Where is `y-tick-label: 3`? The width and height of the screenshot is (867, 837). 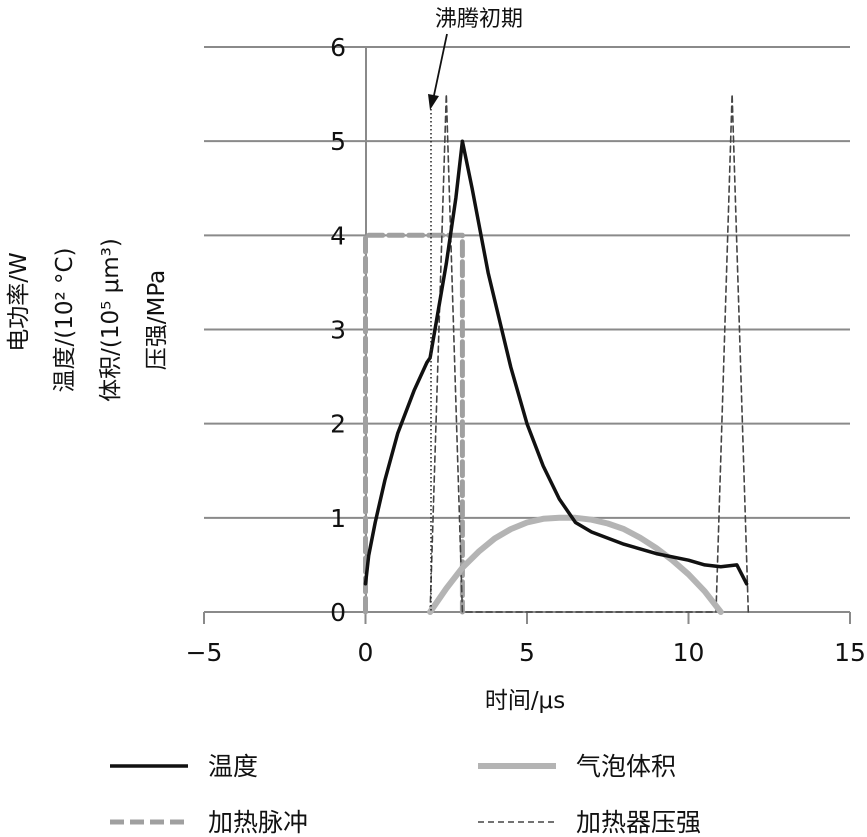 y-tick-label: 3 is located at coordinates (338, 330).